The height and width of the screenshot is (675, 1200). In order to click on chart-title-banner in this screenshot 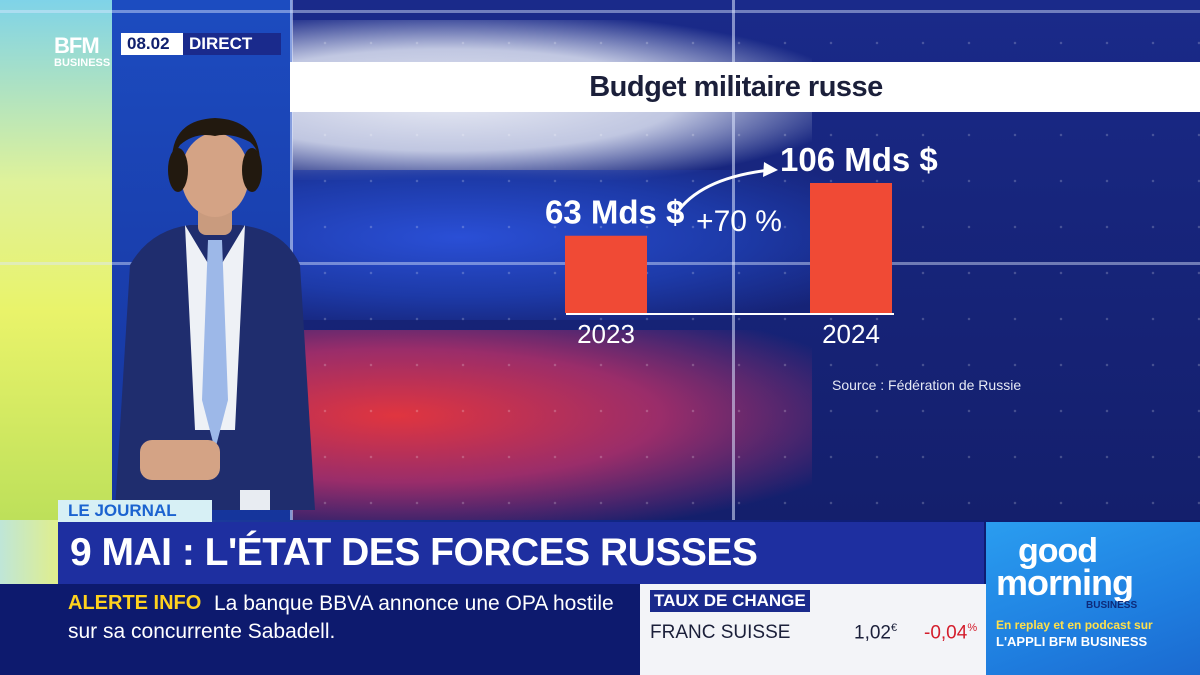, I will do `click(745, 87)`.